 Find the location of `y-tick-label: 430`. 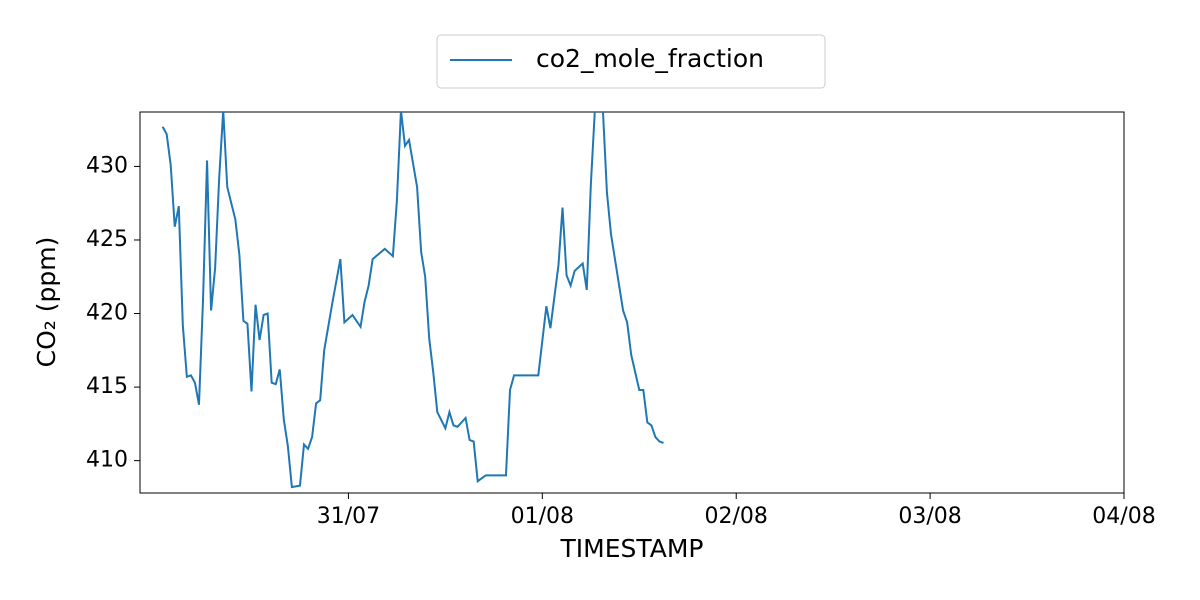

y-tick-label: 430 is located at coordinates (107, 165).